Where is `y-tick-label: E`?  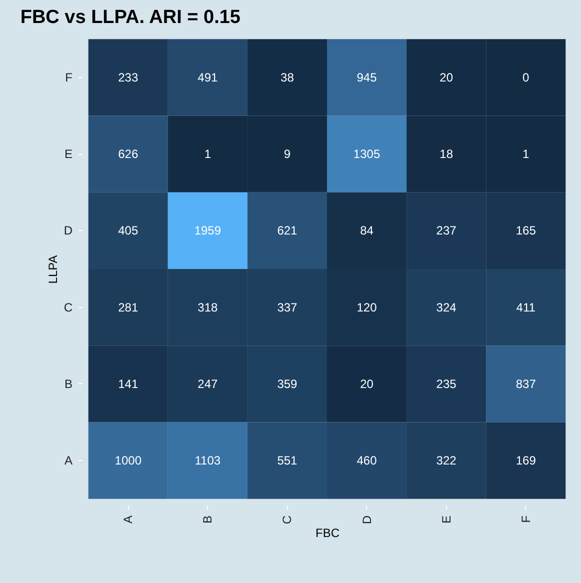 y-tick-label: E is located at coordinates (68, 154).